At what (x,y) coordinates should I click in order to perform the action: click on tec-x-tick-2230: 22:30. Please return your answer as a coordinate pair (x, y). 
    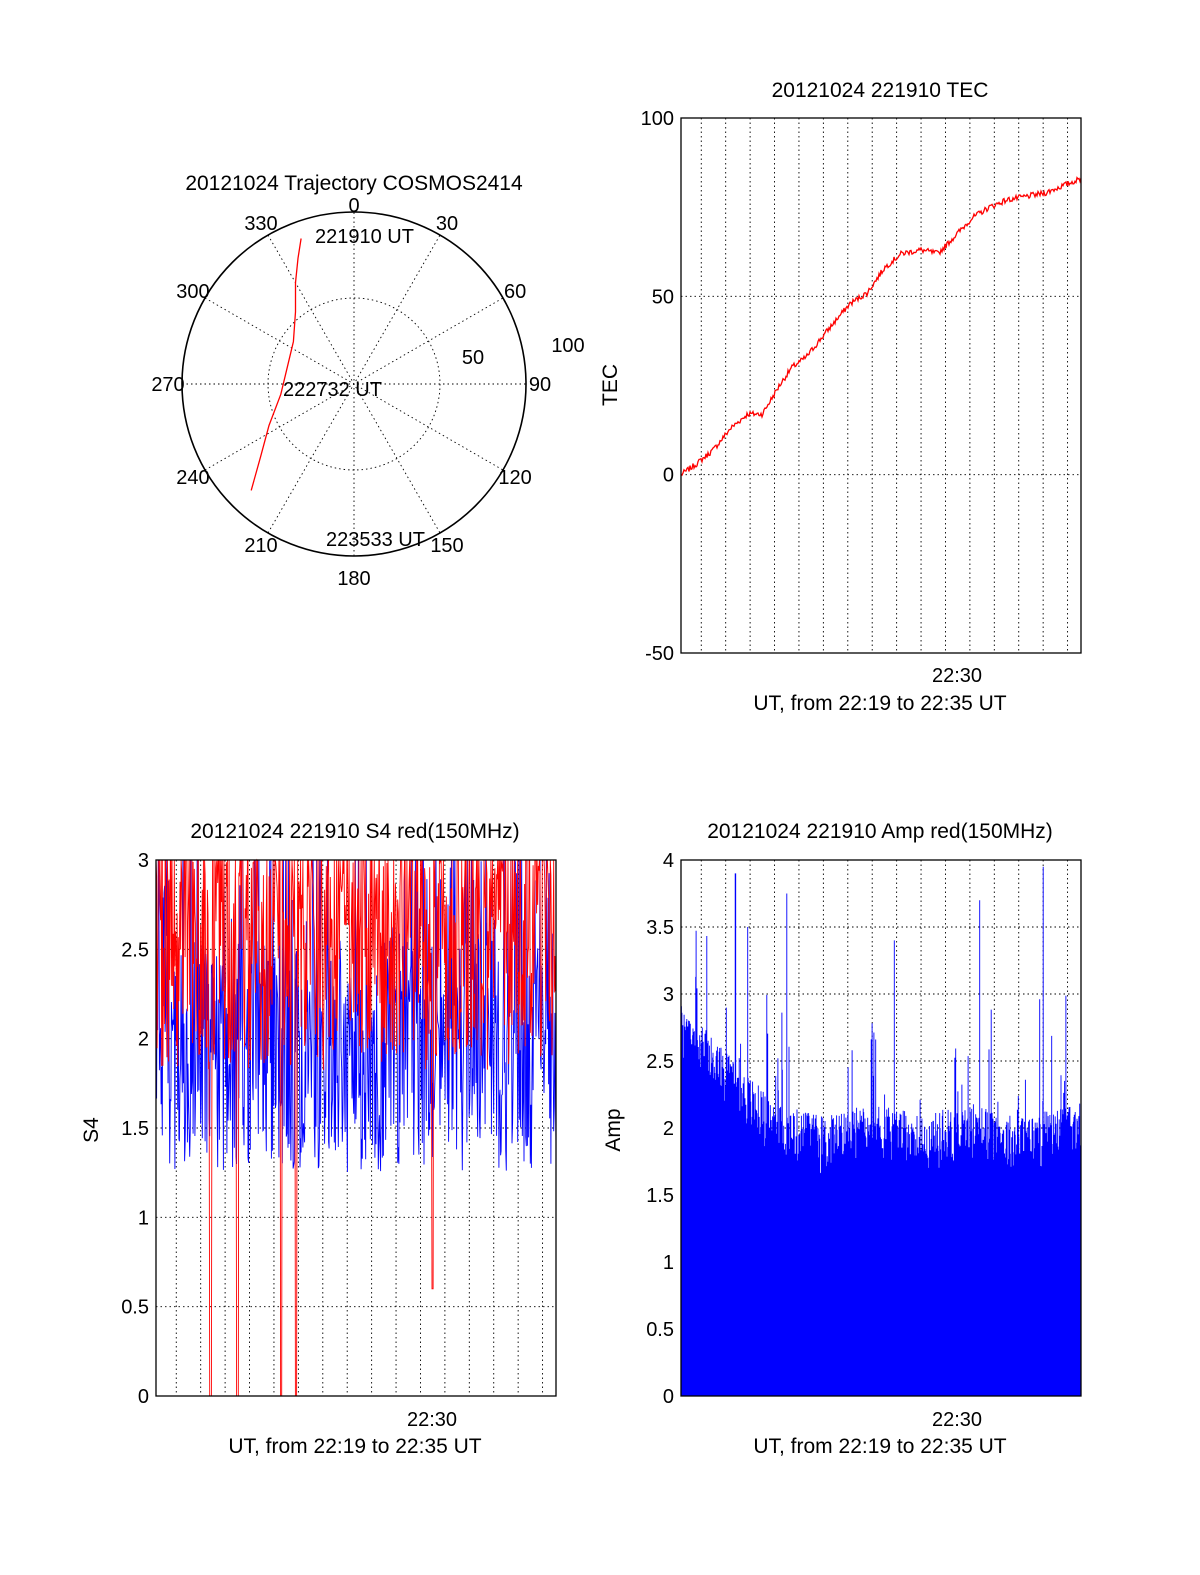
    Looking at the image, I should click on (957, 676).